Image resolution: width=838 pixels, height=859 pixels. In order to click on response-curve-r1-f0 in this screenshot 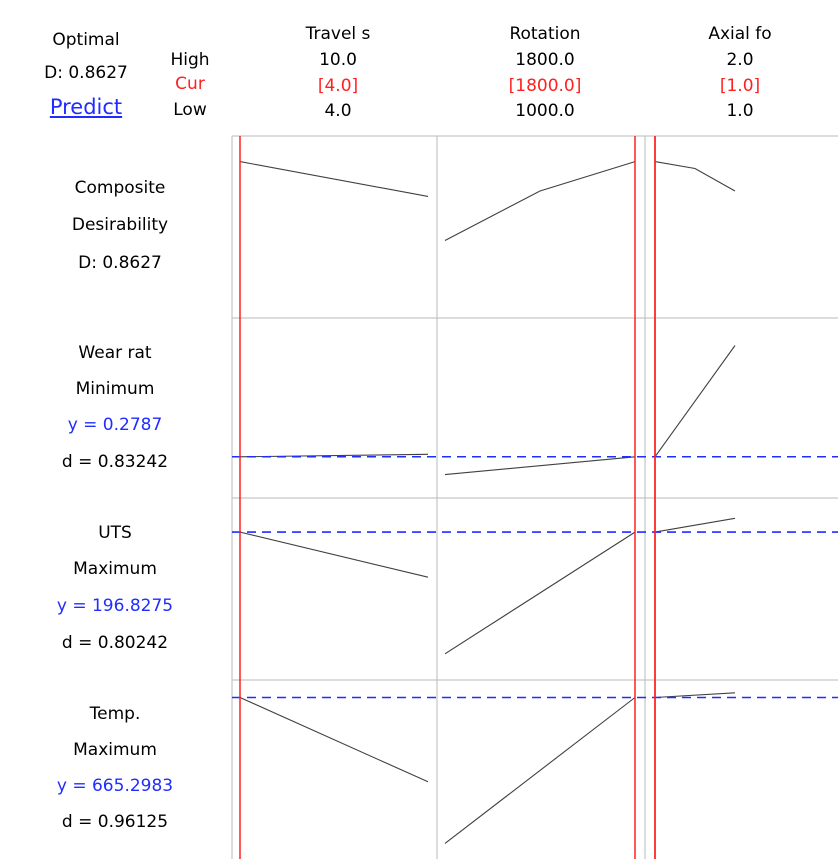, I will do `click(334, 455)`.